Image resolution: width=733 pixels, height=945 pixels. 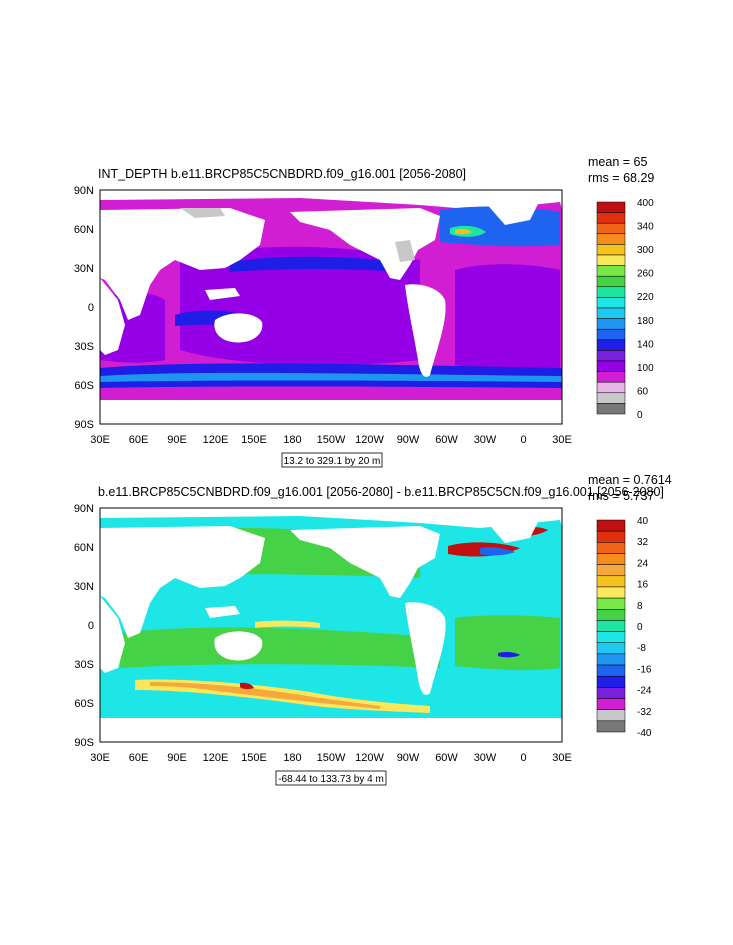 I want to click on colorbar-label: 260, so click(x=645, y=274).